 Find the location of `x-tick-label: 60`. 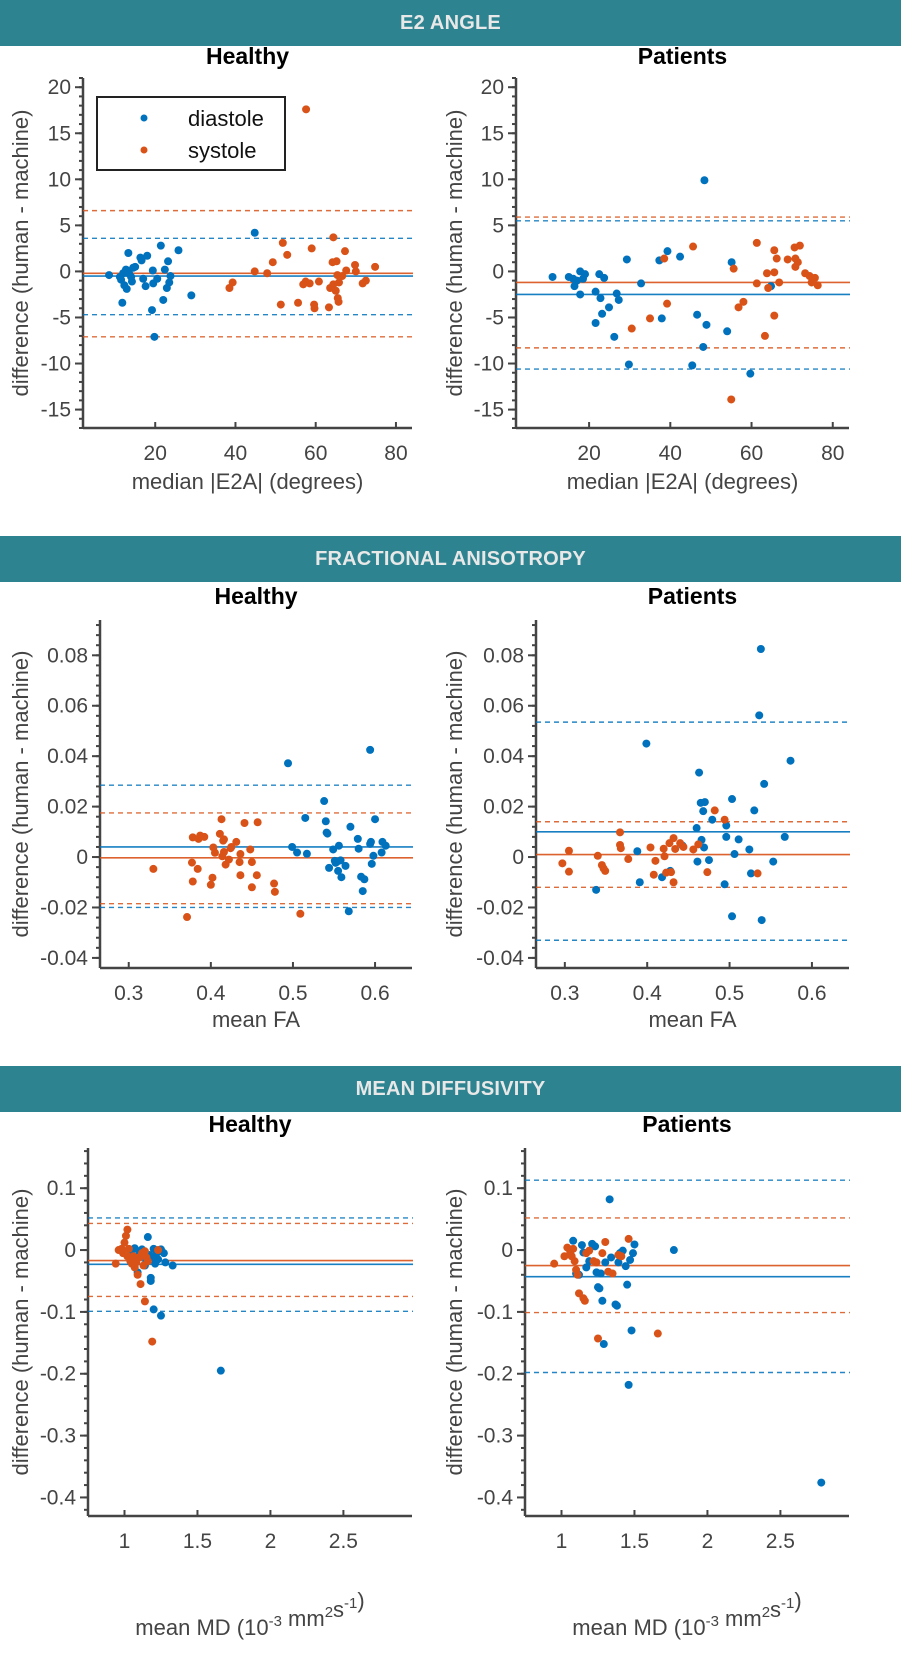

x-tick-label: 60 is located at coordinates (315, 453).